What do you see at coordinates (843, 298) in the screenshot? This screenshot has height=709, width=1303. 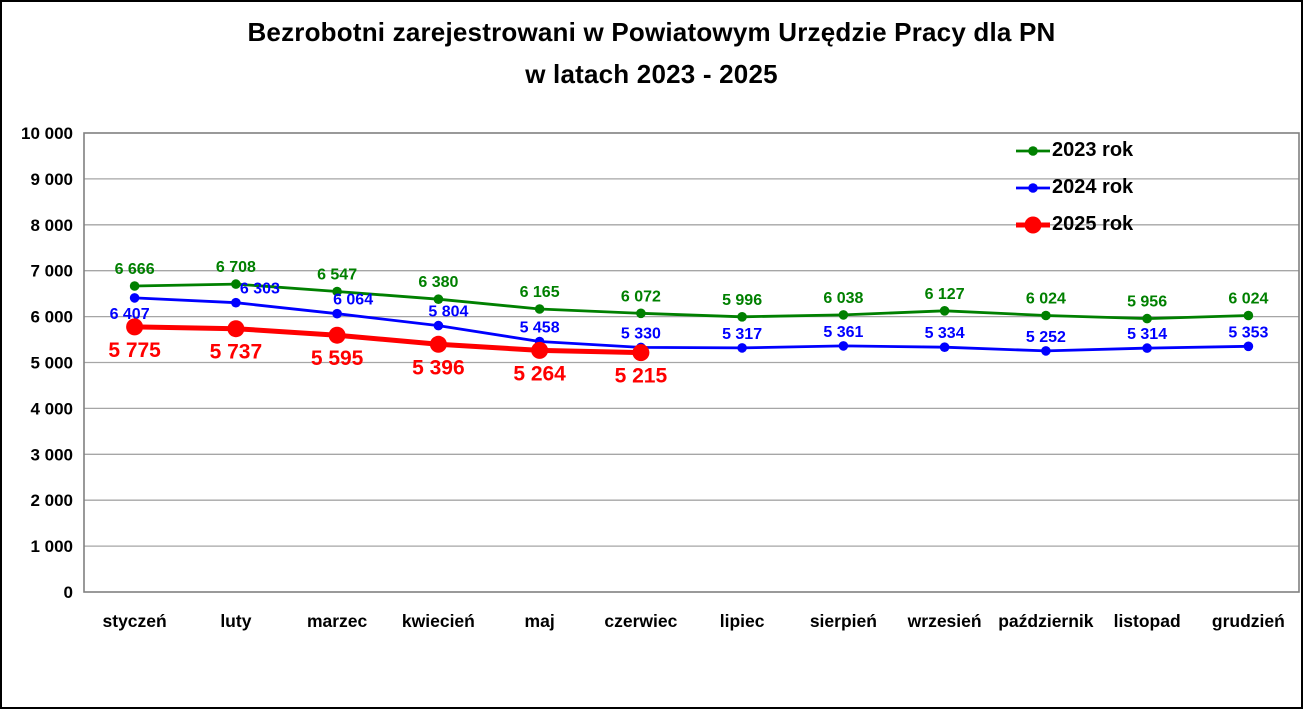 I see `svg-text: 6 038` at bounding box center [843, 298].